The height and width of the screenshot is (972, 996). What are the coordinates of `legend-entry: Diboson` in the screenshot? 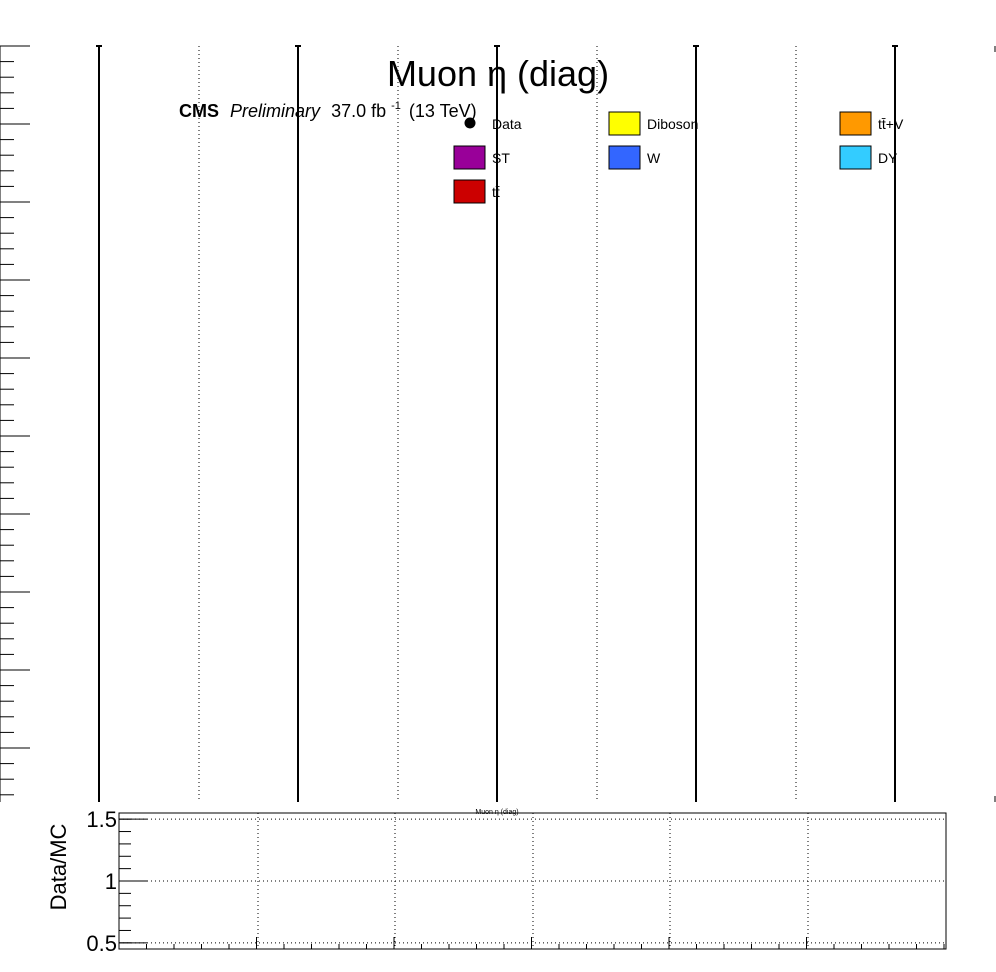 It's located at (653, 123).